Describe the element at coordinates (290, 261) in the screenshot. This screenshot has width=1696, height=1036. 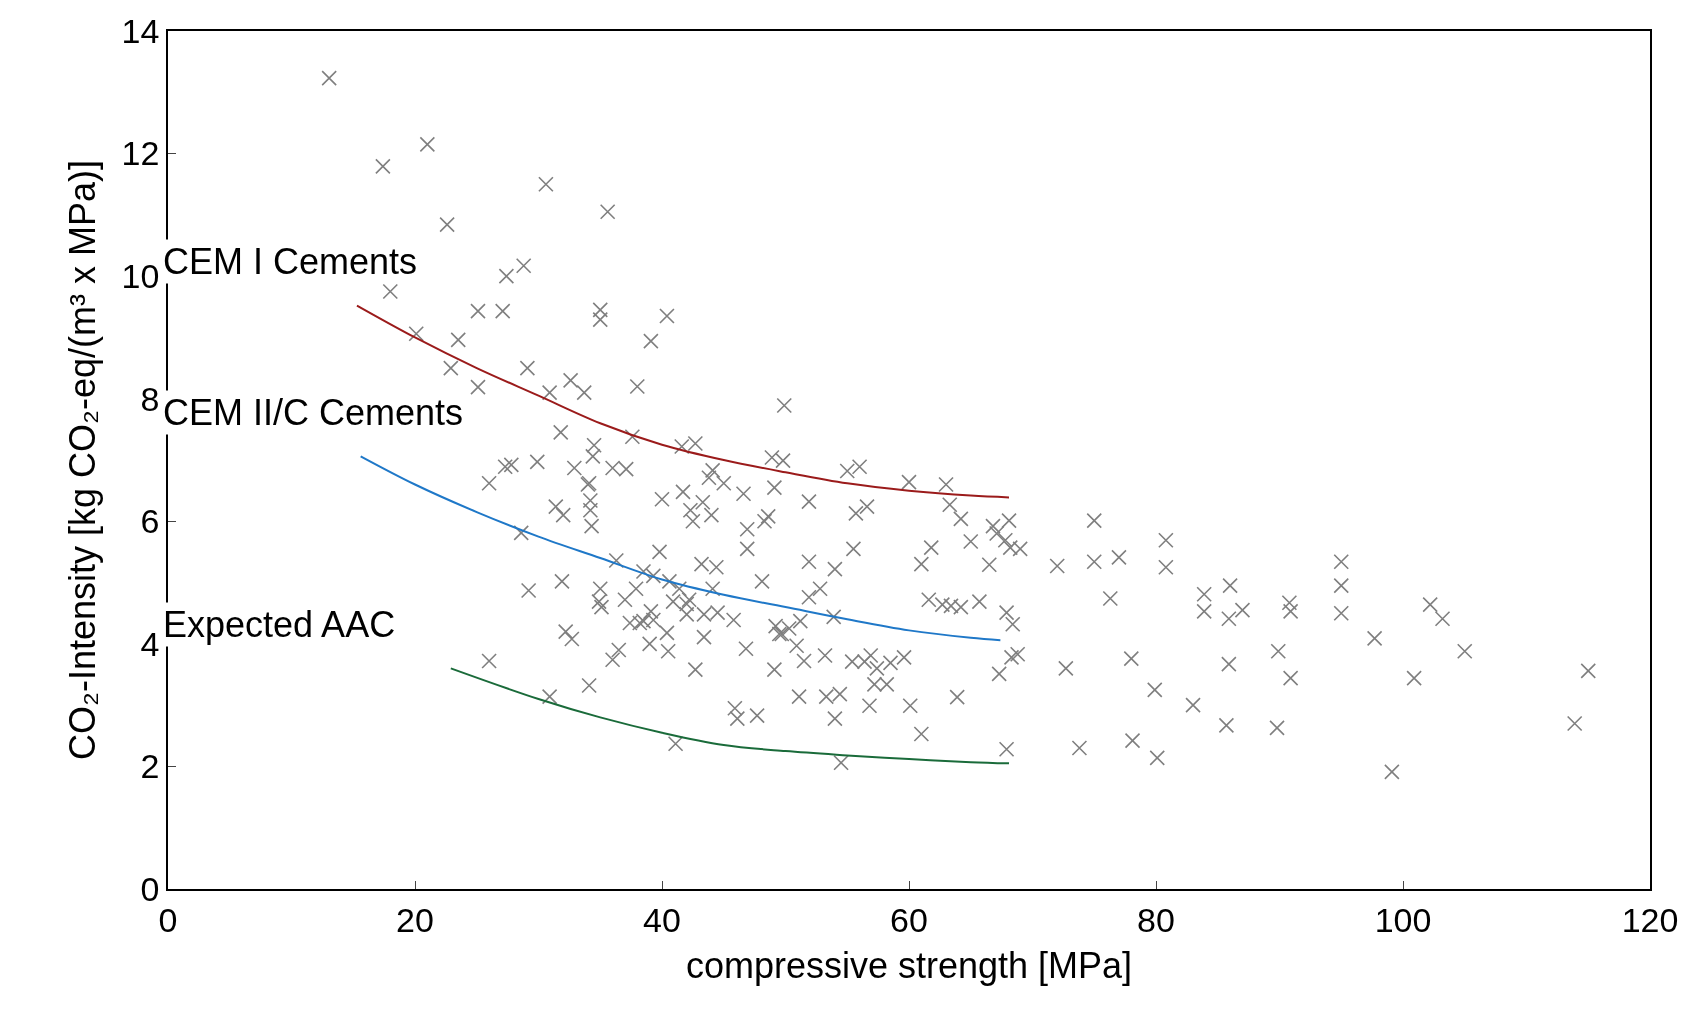
I see `annotation: CEM I Cements` at that location.